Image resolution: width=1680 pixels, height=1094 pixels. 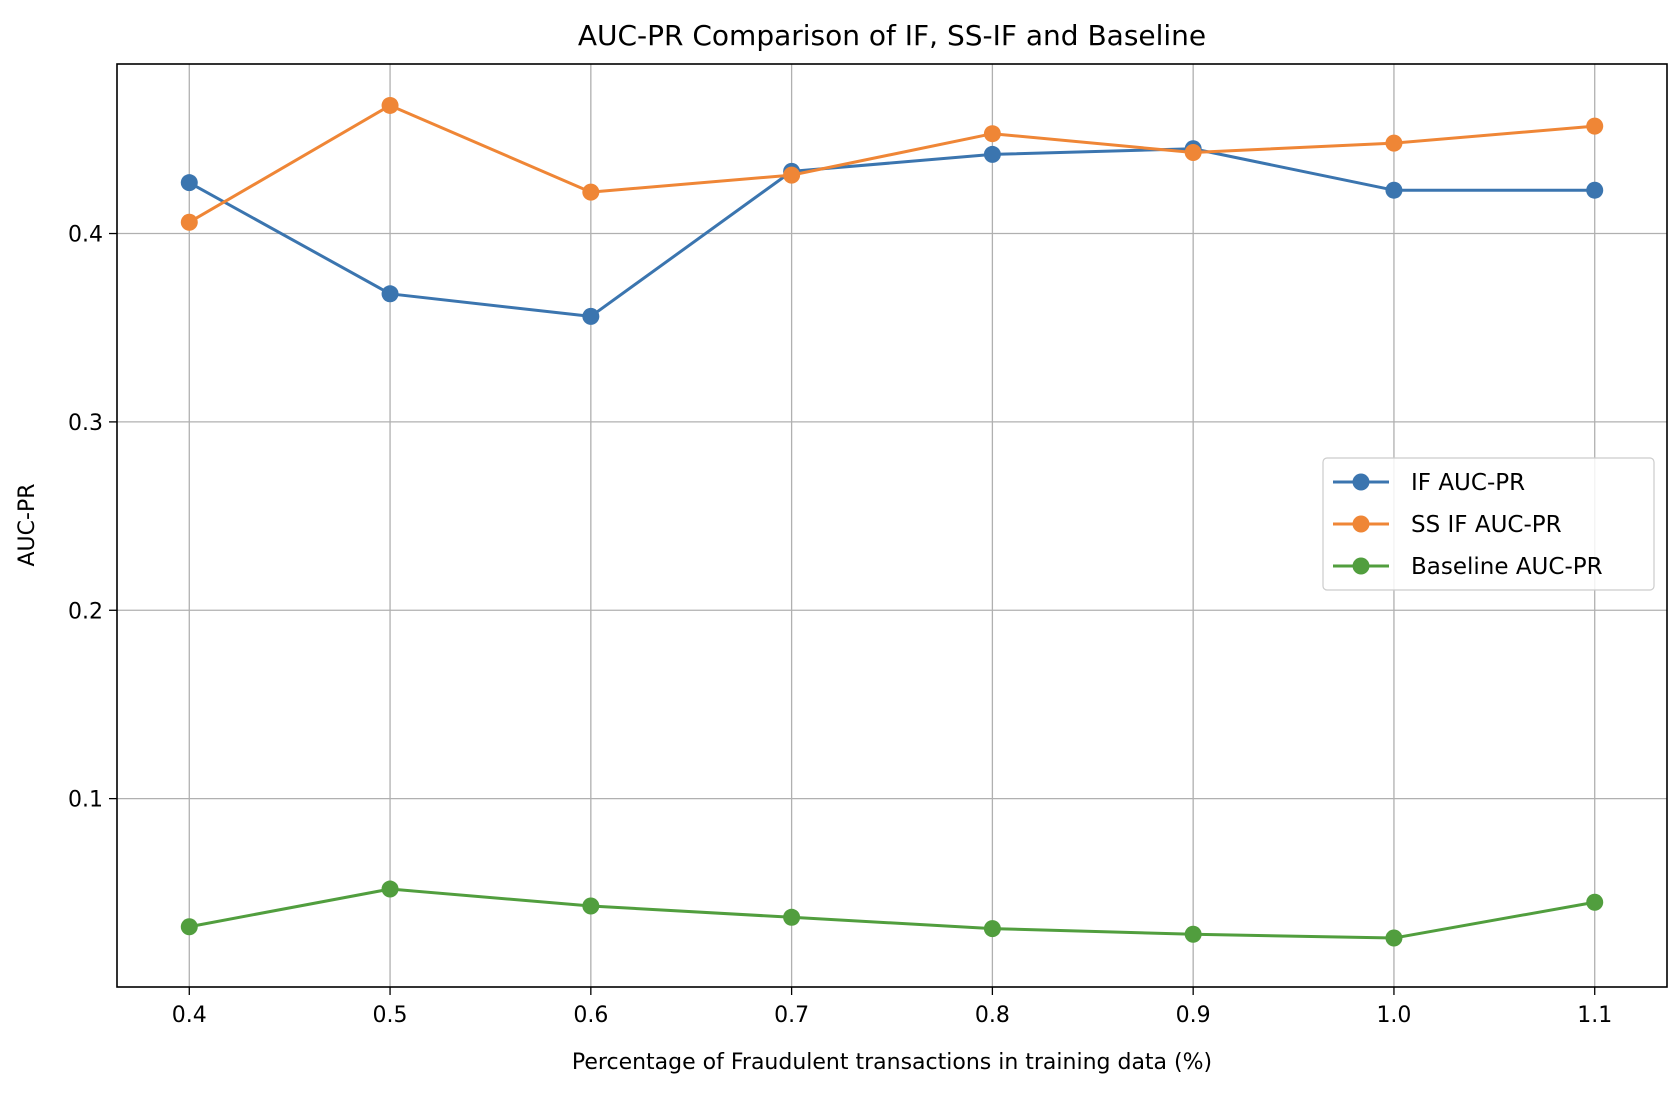 I want to click on legend-entry-if-auc-pr: IF AUC-PR, so click(x=1429, y=483).